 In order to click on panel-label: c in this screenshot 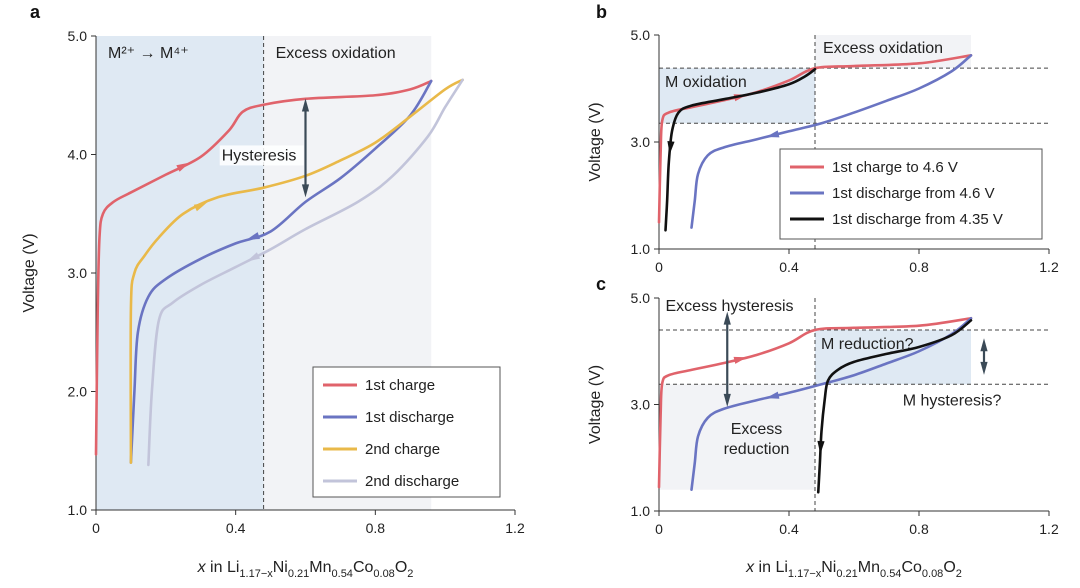, I will do `click(601, 284)`.